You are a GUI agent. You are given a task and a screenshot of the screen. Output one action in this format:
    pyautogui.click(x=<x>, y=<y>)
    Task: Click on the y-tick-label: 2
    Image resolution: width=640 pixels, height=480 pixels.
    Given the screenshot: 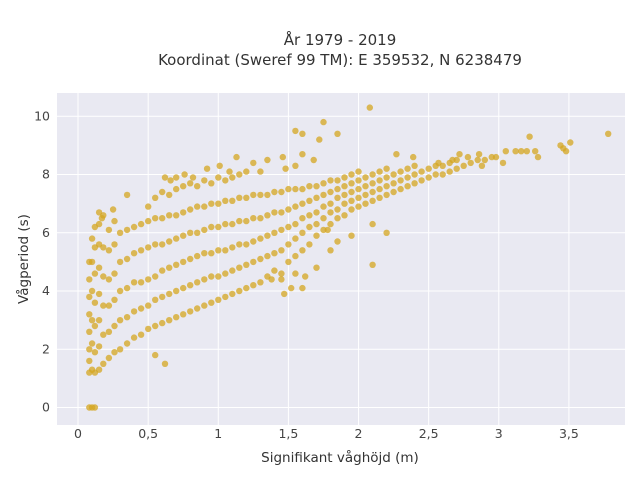 What is the action you would take?
    pyautogui.click(x=46, y=348)
    